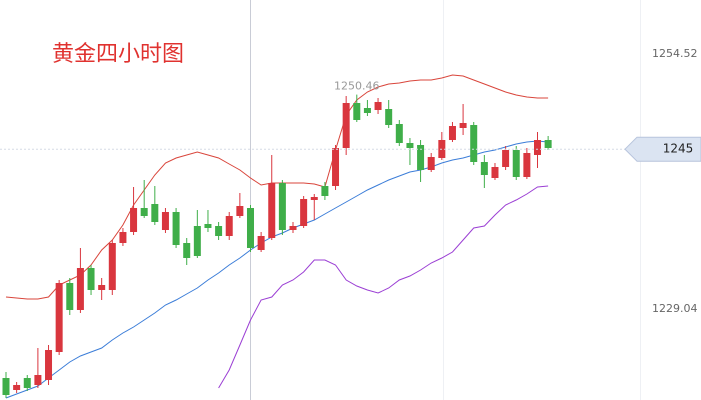 This screenshot has height=400, width=701. What do you see at coordinates (357, 86) in the screenshot?
I see `high-annotation: 1250.46` at bounding box center [357, 86].